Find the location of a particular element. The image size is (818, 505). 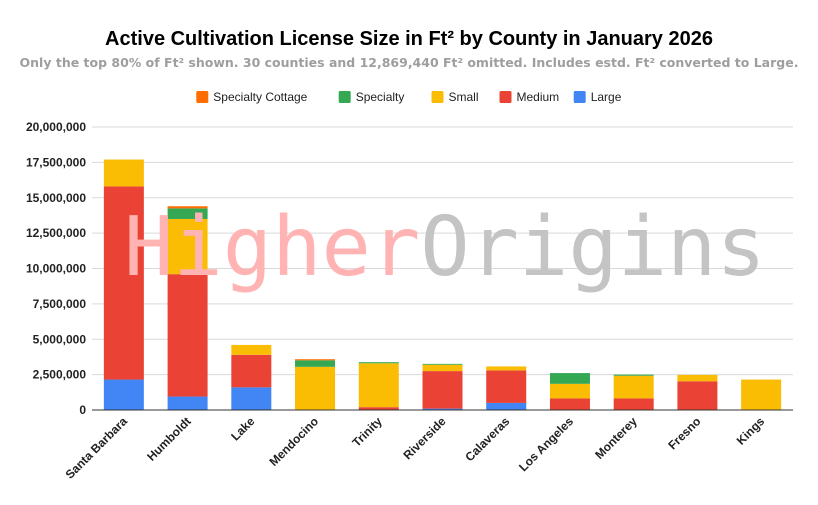

x-tick-label: Kings is located at coordinates (751, 431).